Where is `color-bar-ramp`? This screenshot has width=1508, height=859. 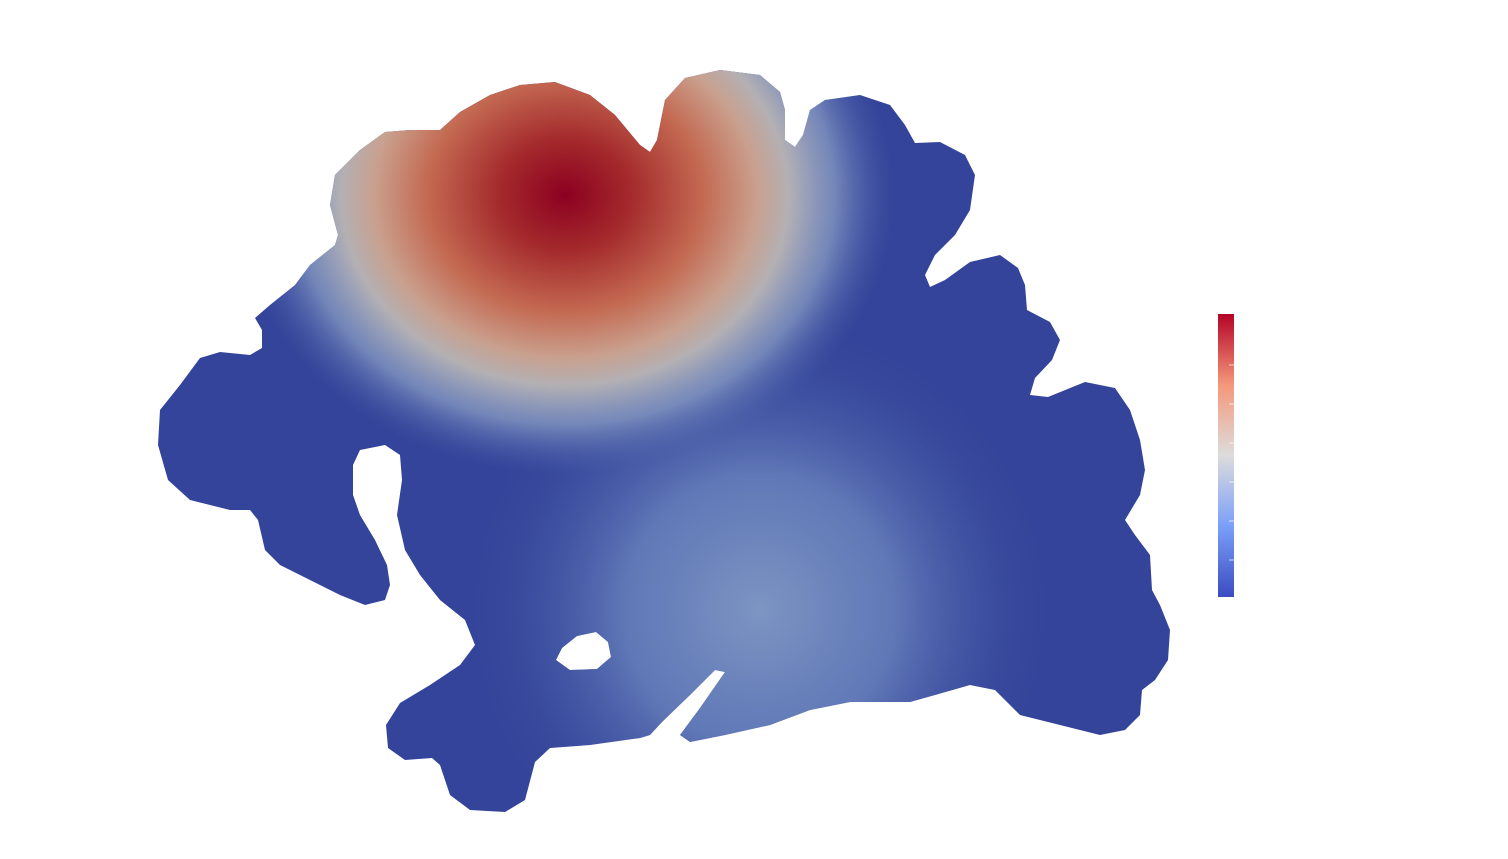
color-bar-ramp is located at coordinates (1226, 455).